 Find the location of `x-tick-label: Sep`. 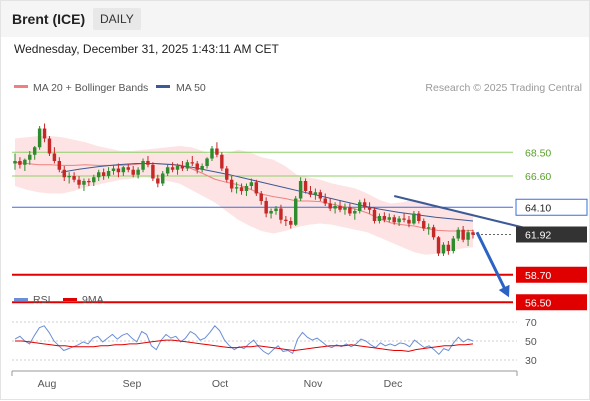

x-tick-label: Sep is located at coordinates (132, 384).